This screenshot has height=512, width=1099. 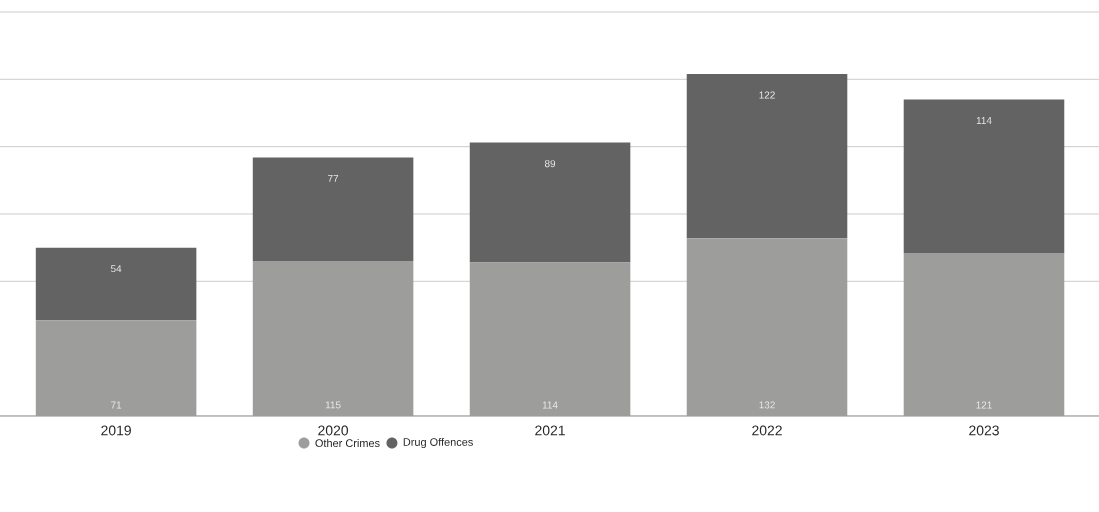 What do you see at coordinates (984, 405) in the screenshot?
I see `data-label: 121` at bounding box center [984, 405].